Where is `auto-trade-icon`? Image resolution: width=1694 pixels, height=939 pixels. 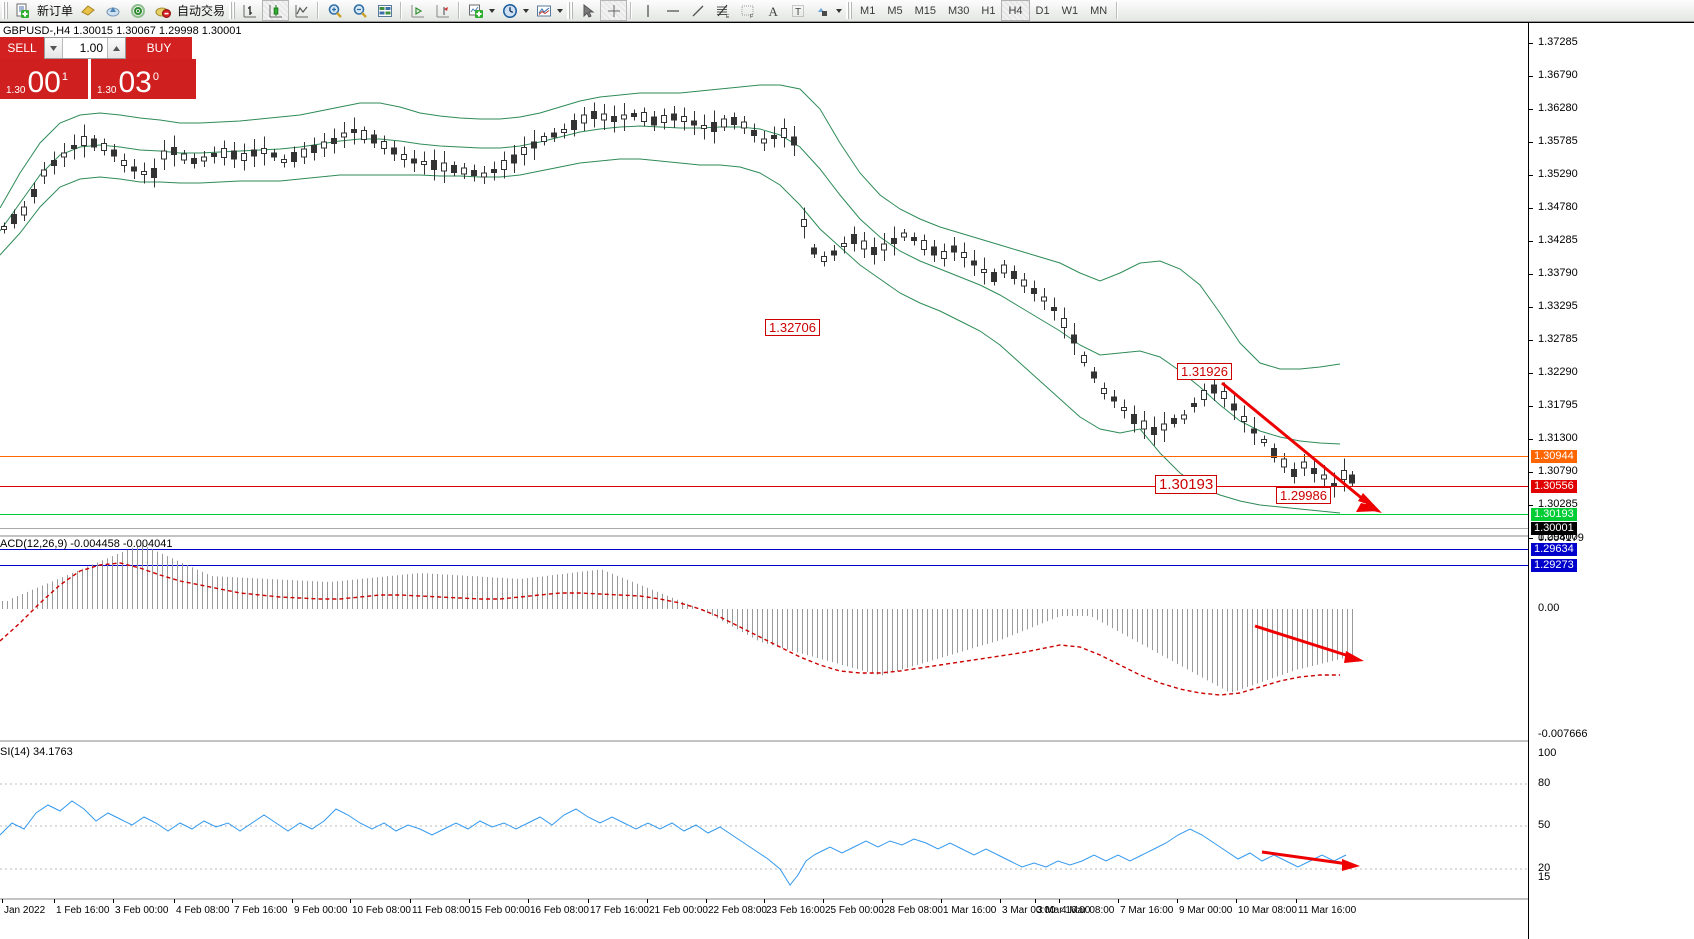
auto-trade-icon is located at coordinates (162, 10).